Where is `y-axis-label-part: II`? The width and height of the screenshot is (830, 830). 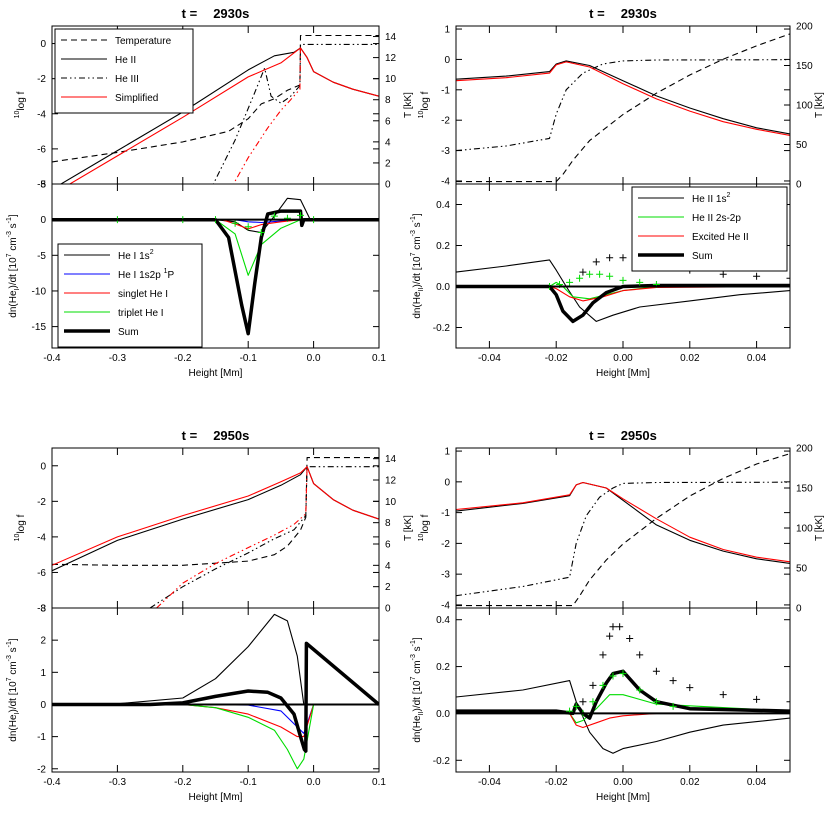 y-axis-label-part: II is located at coordinates (421, 713).